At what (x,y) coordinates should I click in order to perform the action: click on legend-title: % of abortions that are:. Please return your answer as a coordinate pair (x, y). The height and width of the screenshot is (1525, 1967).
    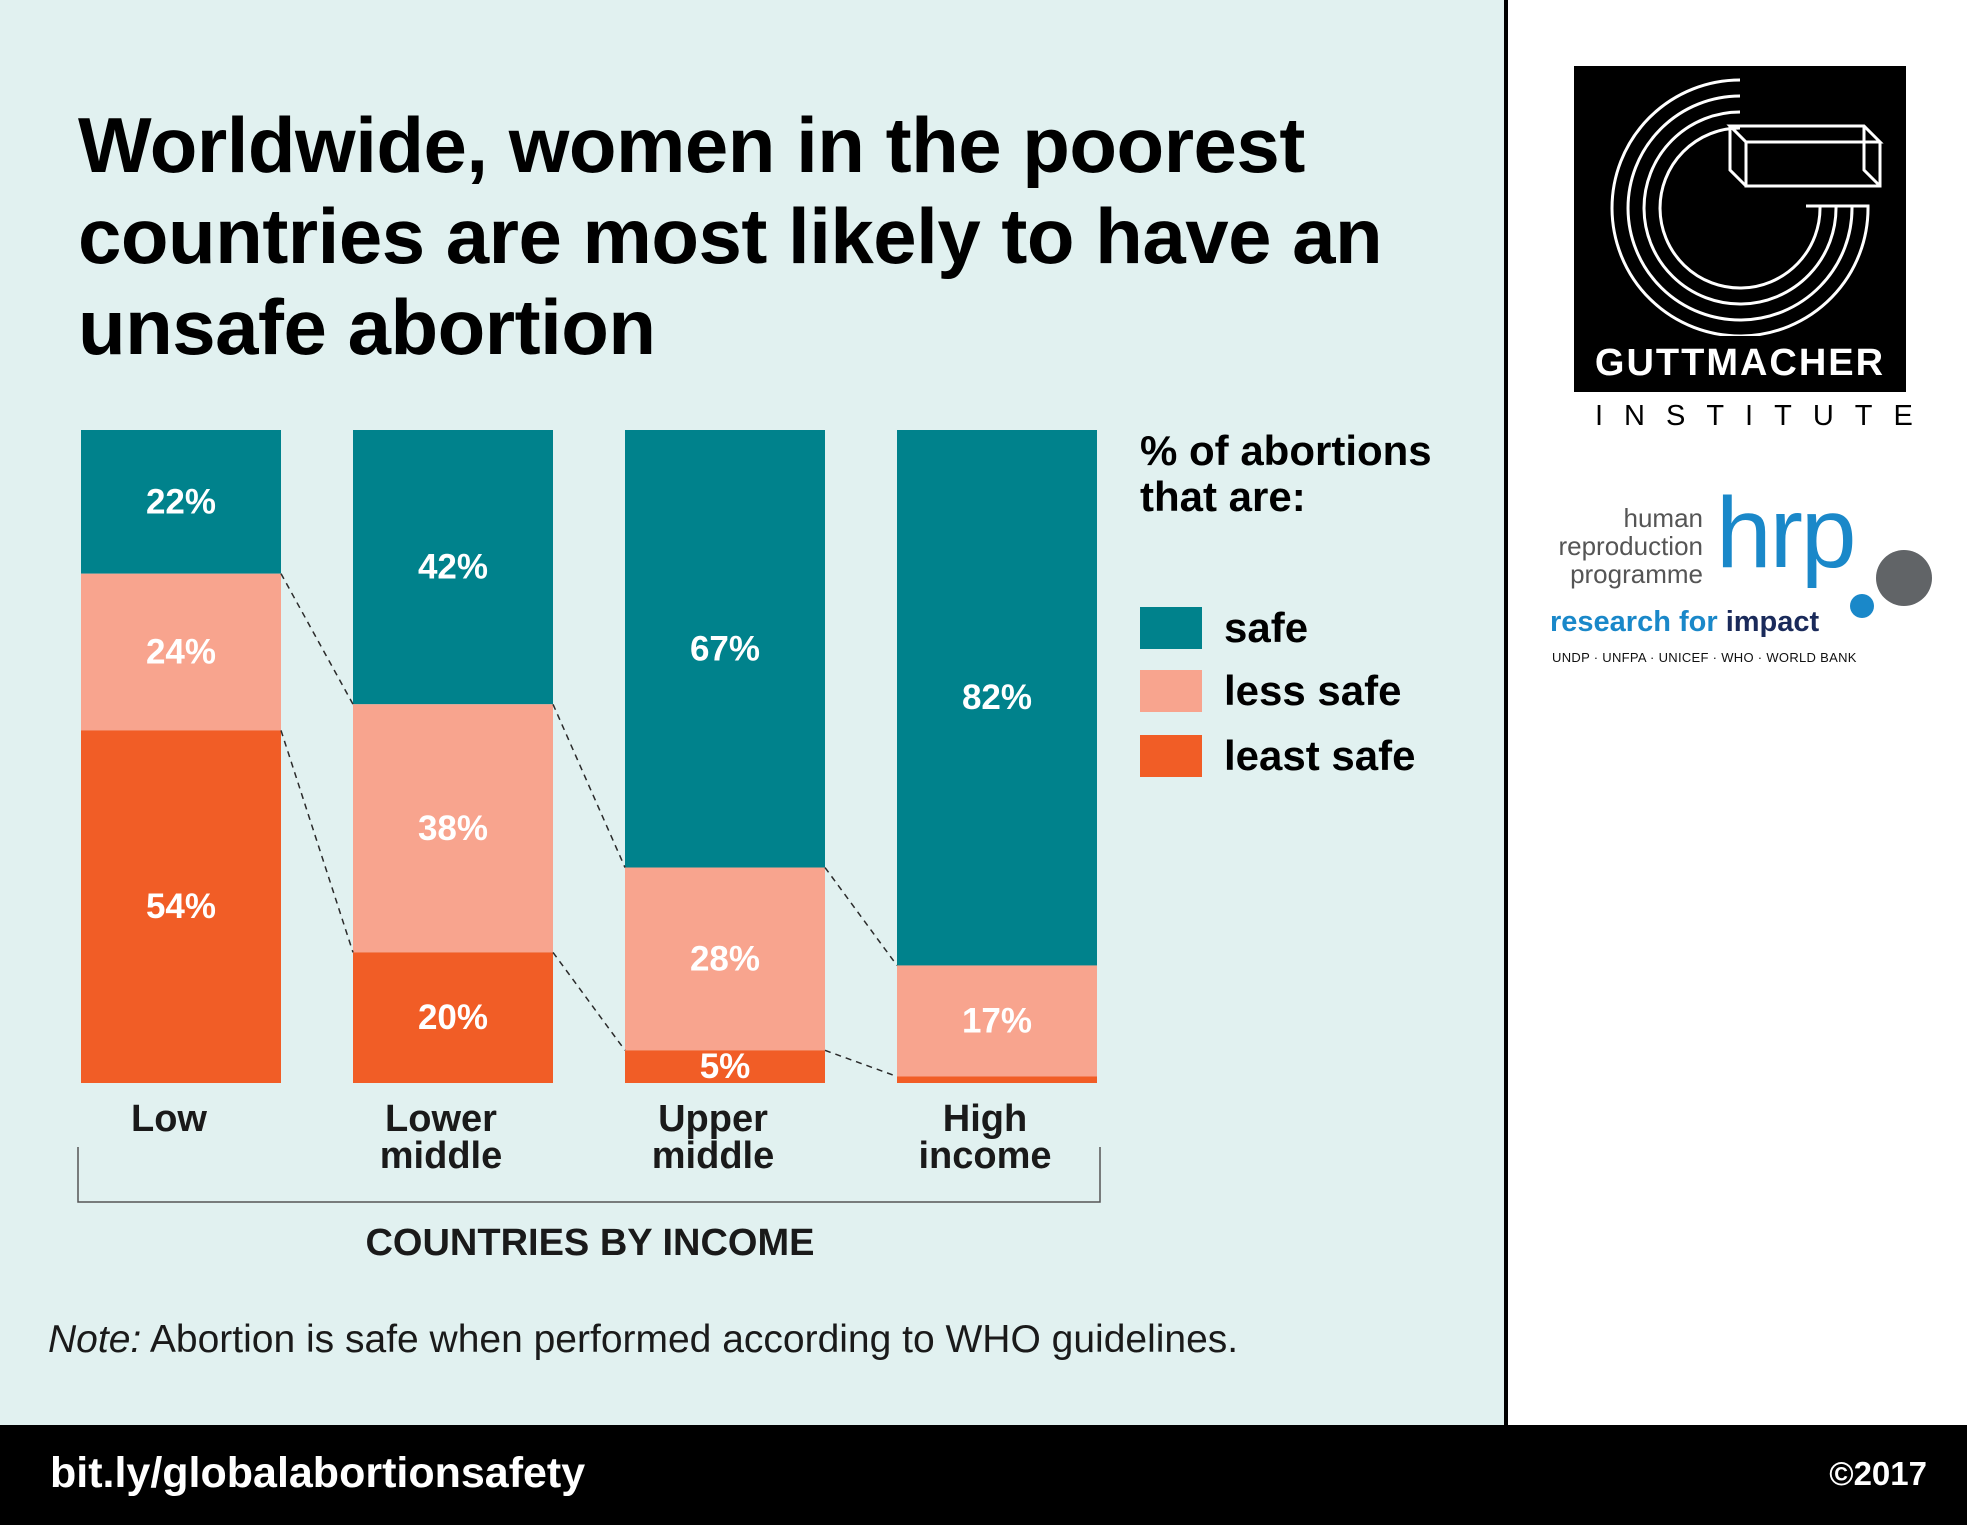
    Looking at the image, I should click on (1286, 473).